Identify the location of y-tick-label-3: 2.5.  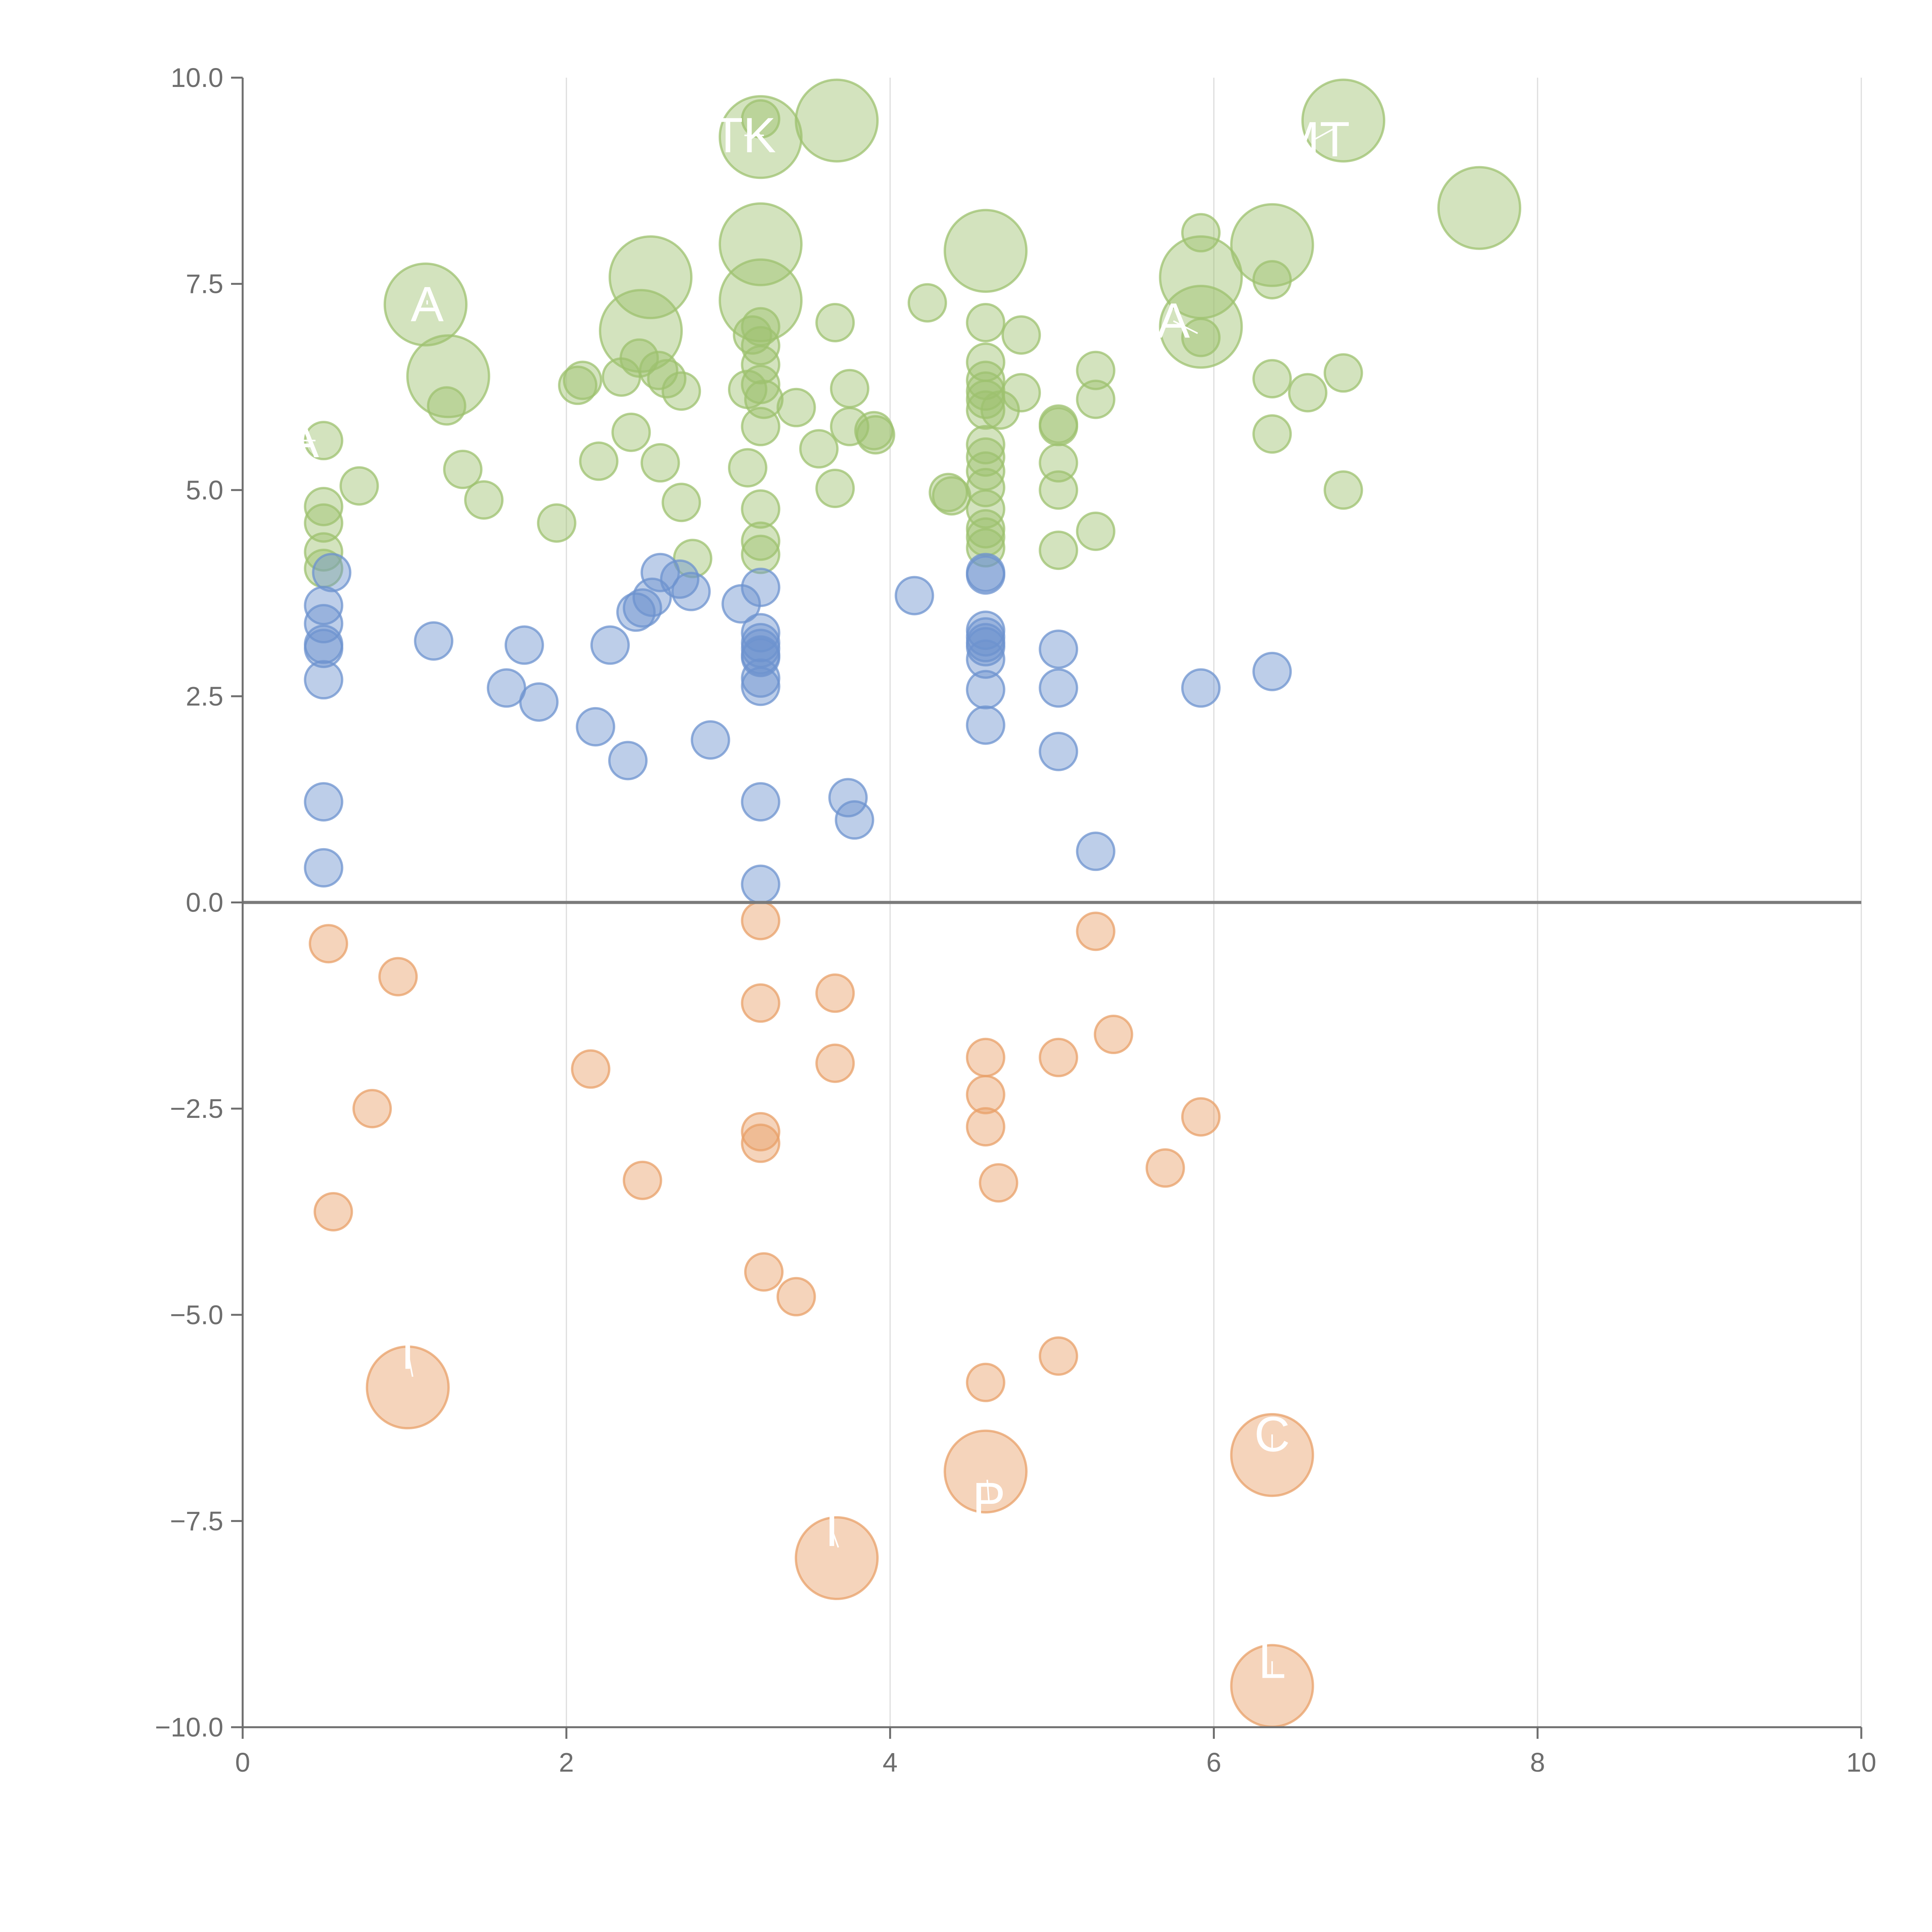
(205, 696).